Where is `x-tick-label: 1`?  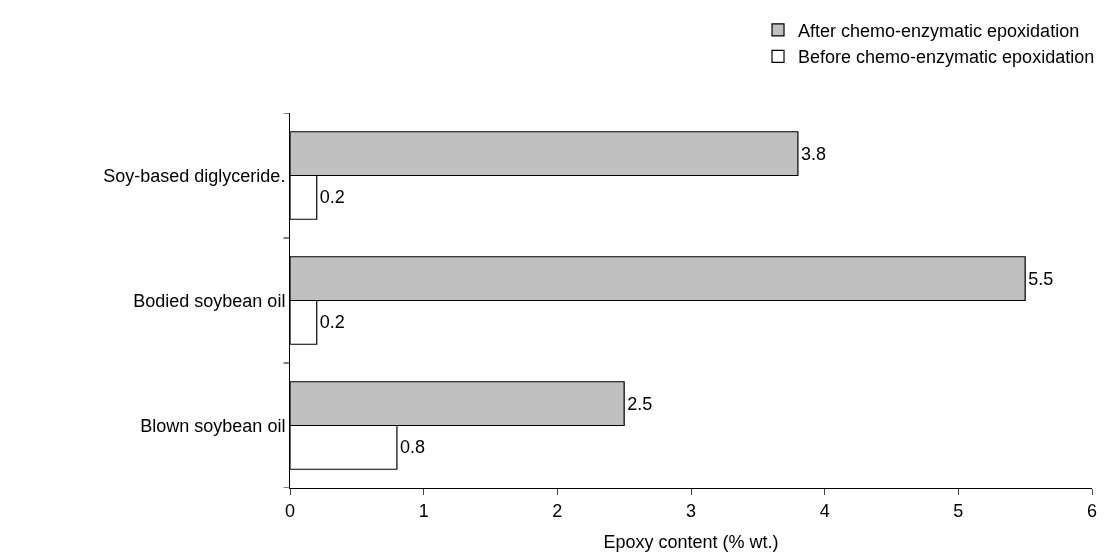 x-tick-label: 1 is located at coordinates (423, 510).